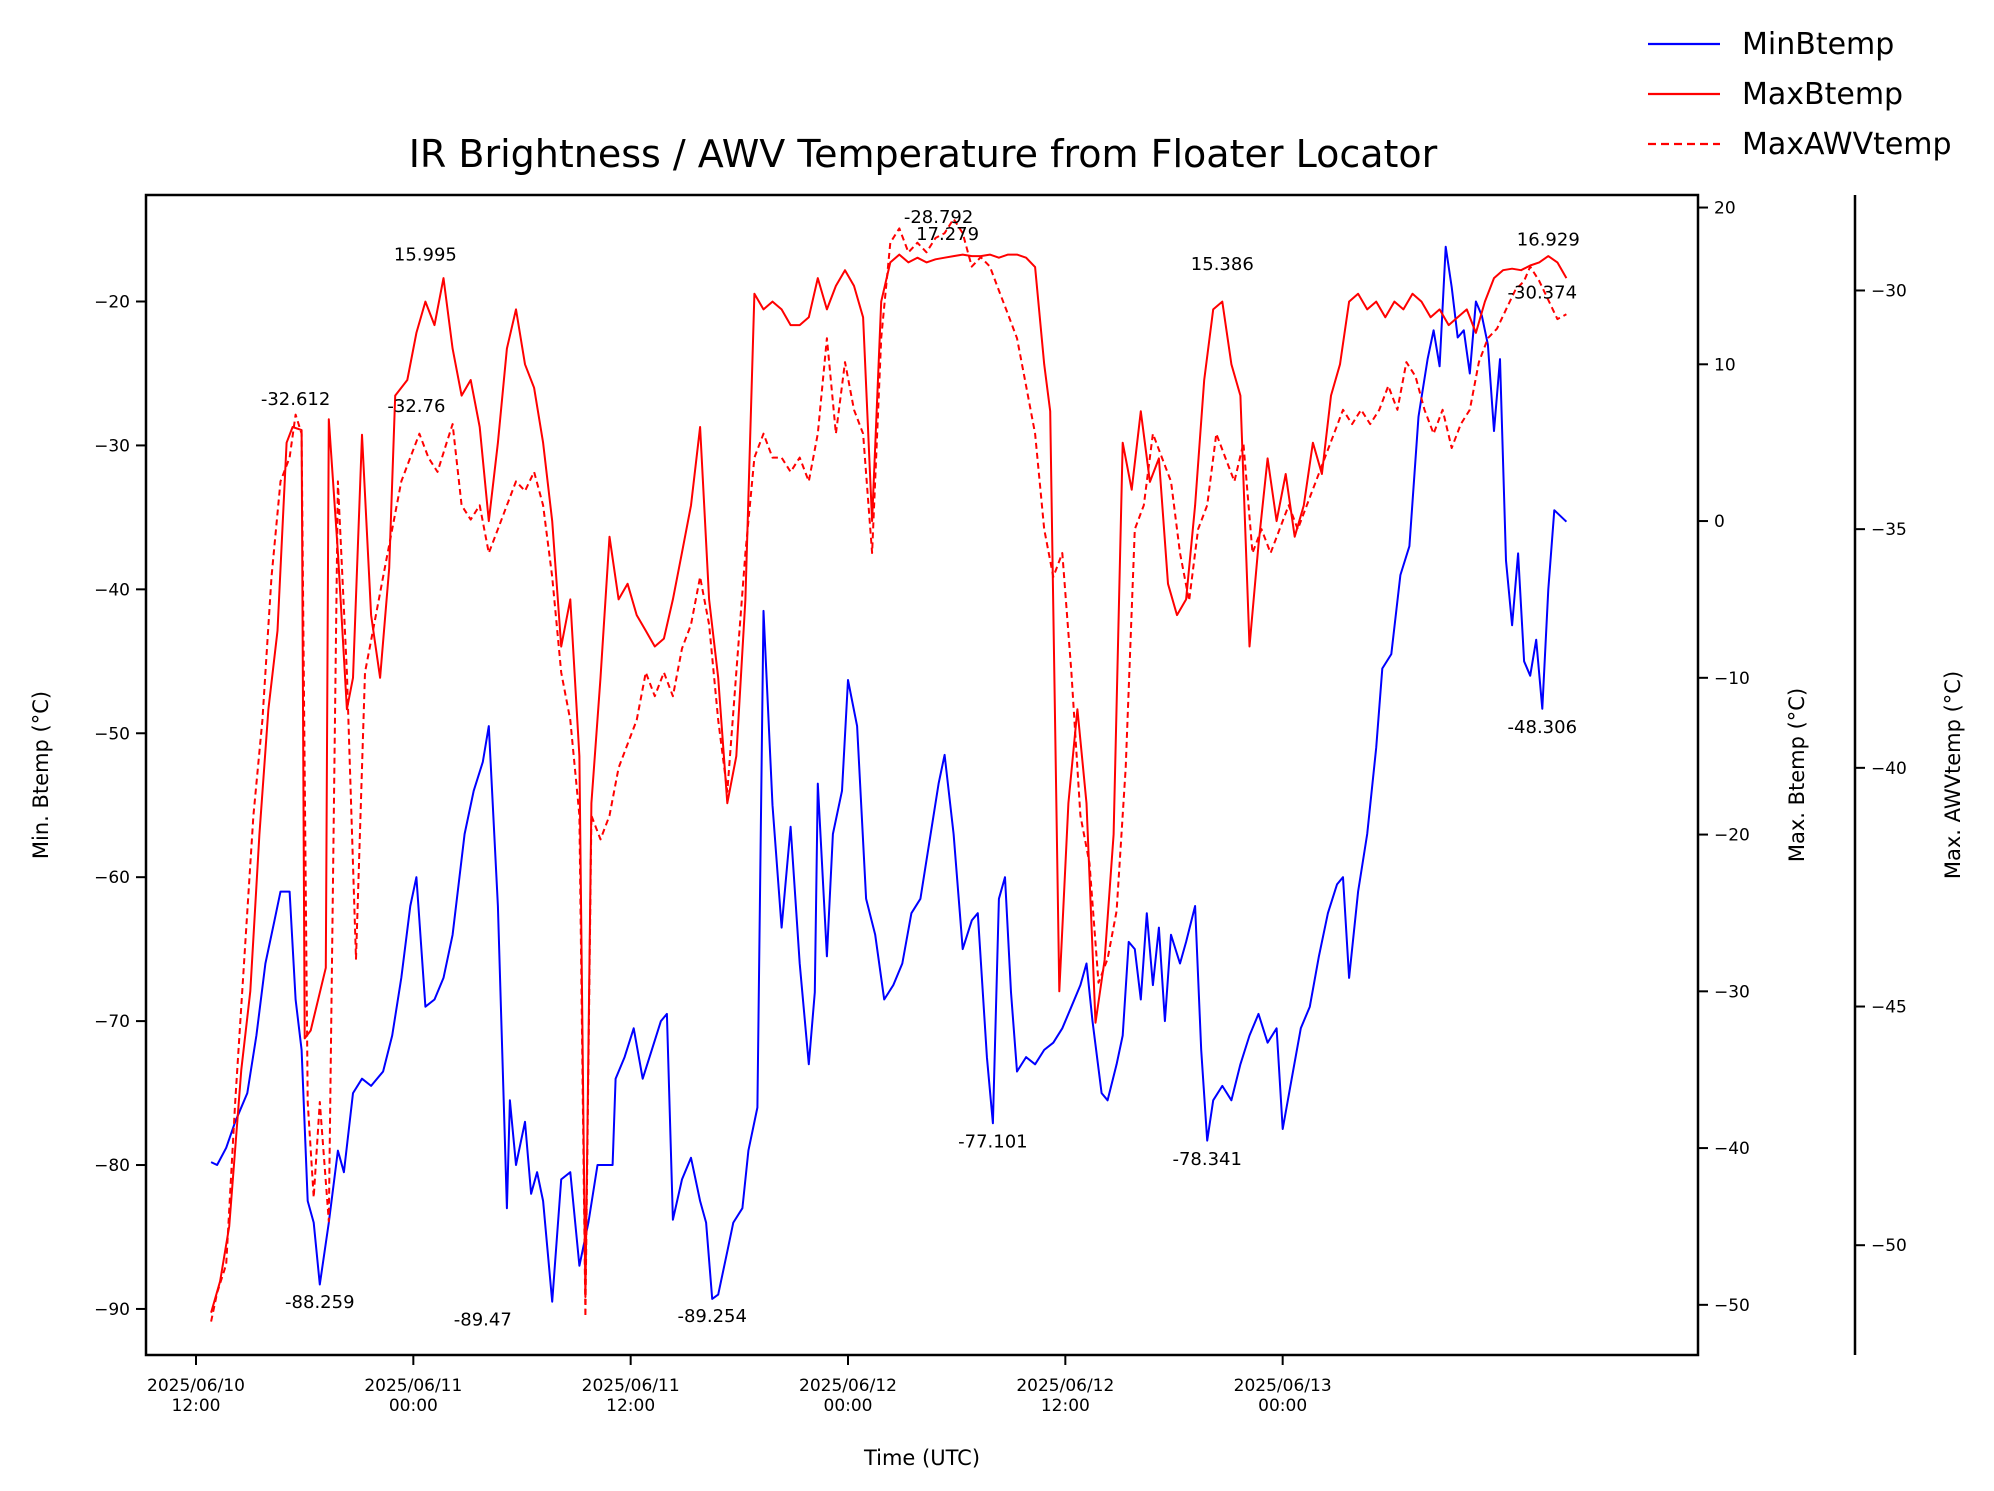 The height and width of the screenshot is (1491, 1994). What do you see at coordinates (1889, 769) in the screenshot?
I see `right2-y-tick-label: −40` at bounding box center [1889, 769].